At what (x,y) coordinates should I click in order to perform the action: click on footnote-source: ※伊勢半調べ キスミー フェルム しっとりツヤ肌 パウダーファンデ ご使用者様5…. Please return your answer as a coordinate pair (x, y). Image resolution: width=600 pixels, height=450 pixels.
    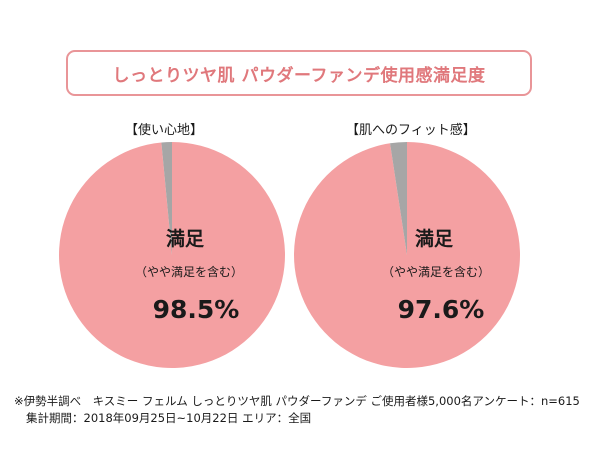
    Looking at the image, I should click on (297, 401).